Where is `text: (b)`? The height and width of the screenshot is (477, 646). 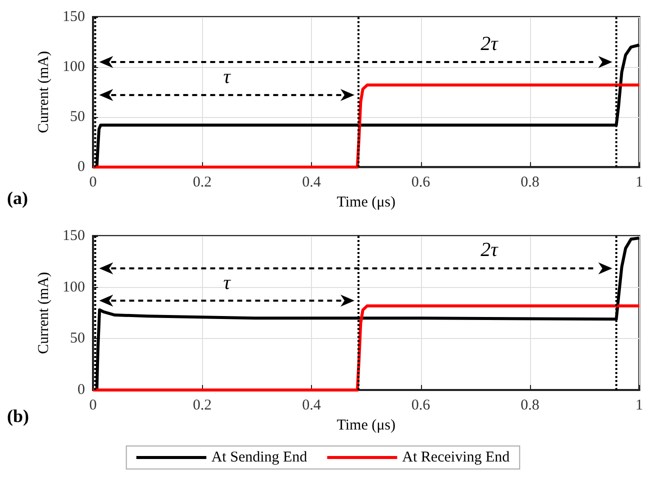 text: (b) is located at coordinates (18, 416).